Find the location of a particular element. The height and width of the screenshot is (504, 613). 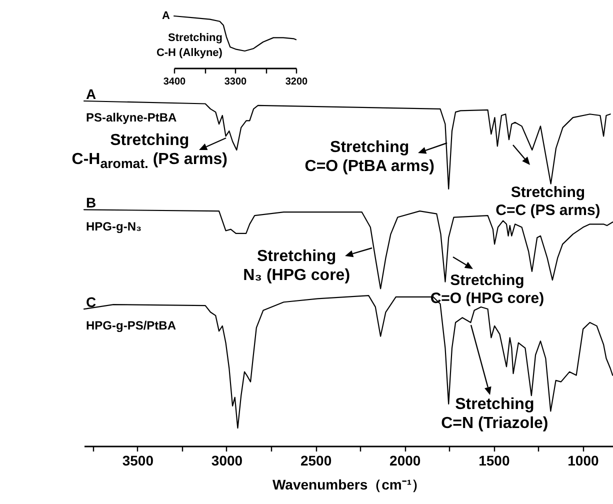

x-axis-title: Wavenumbers（cm⁻¹） is located at coordinates (349, 484).